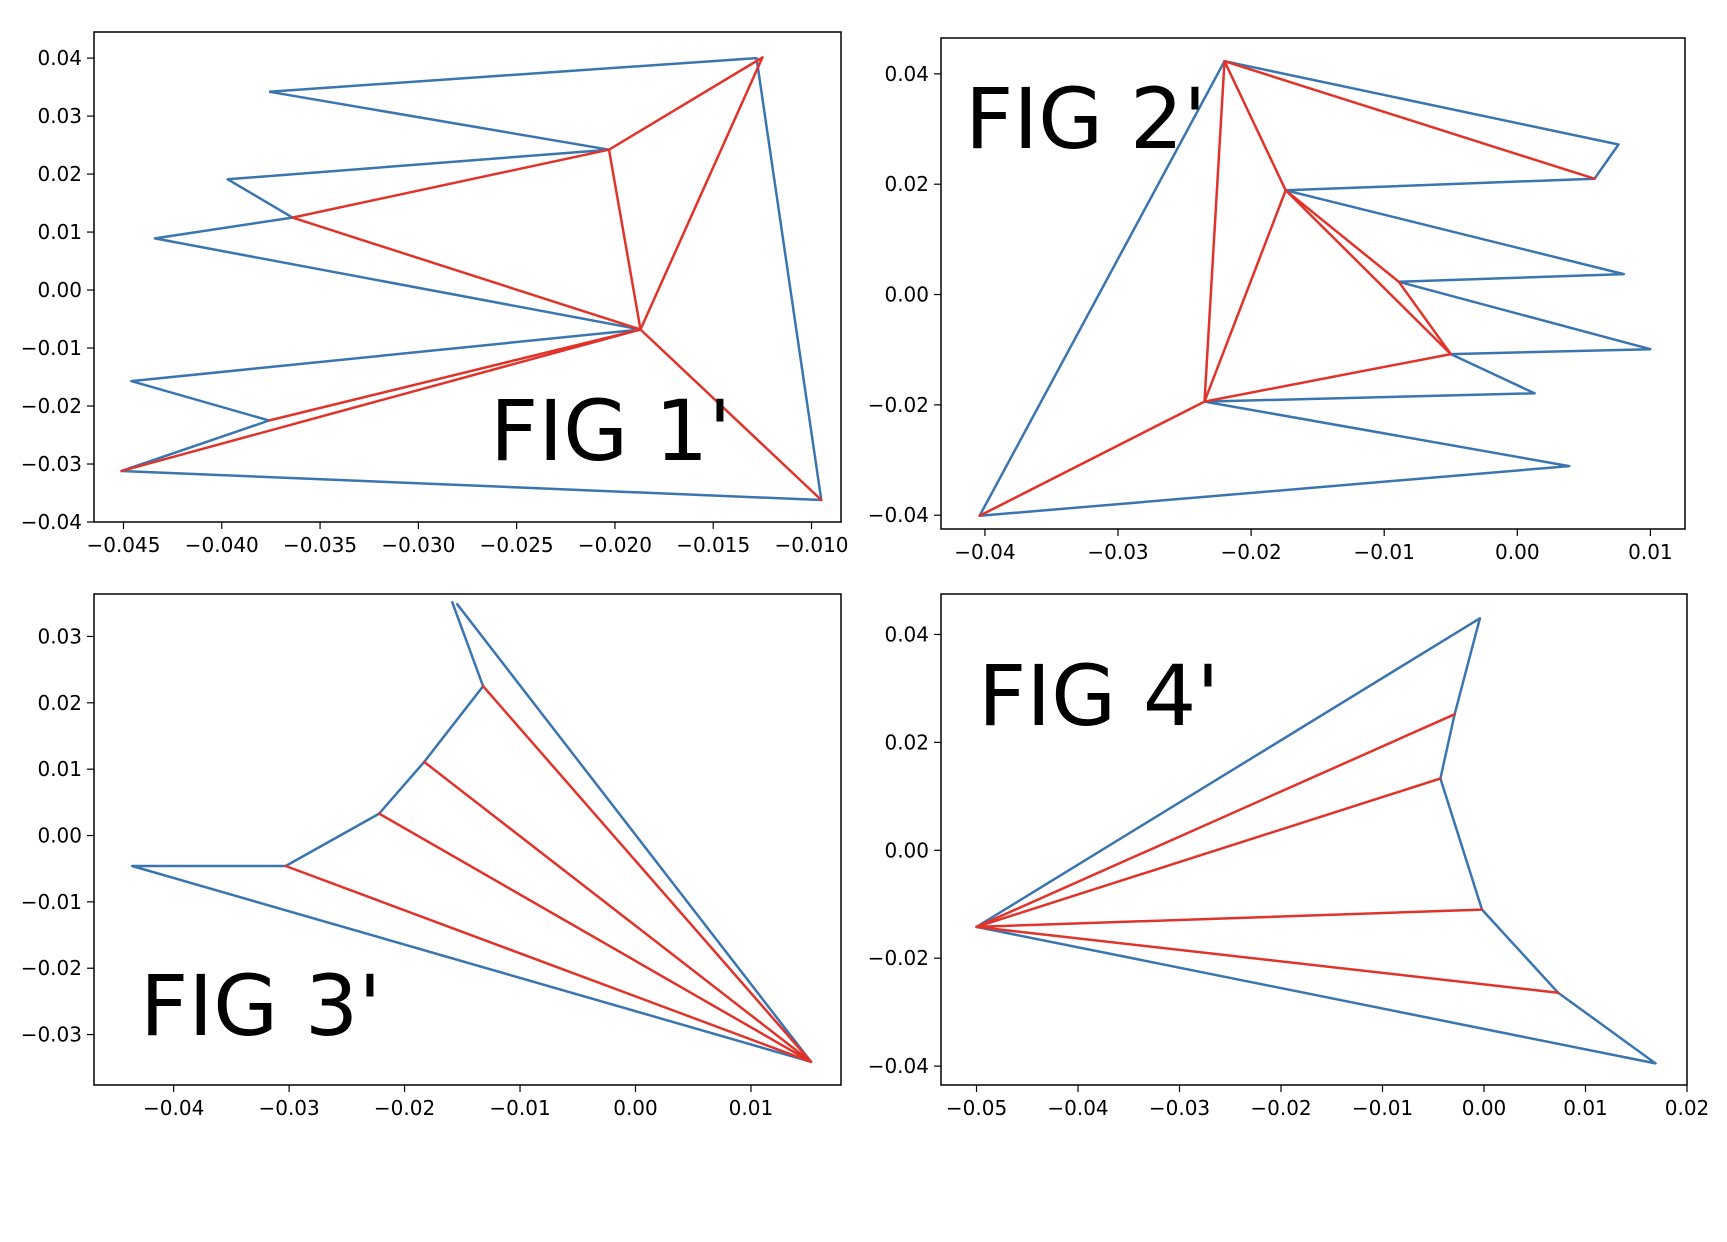 The height and width of the screenshot is (1242, 1727). Describe the element at coordinates (984, 552) in the screenshot. I see `x-tick-label-fig2-0: −0.04` at that location.